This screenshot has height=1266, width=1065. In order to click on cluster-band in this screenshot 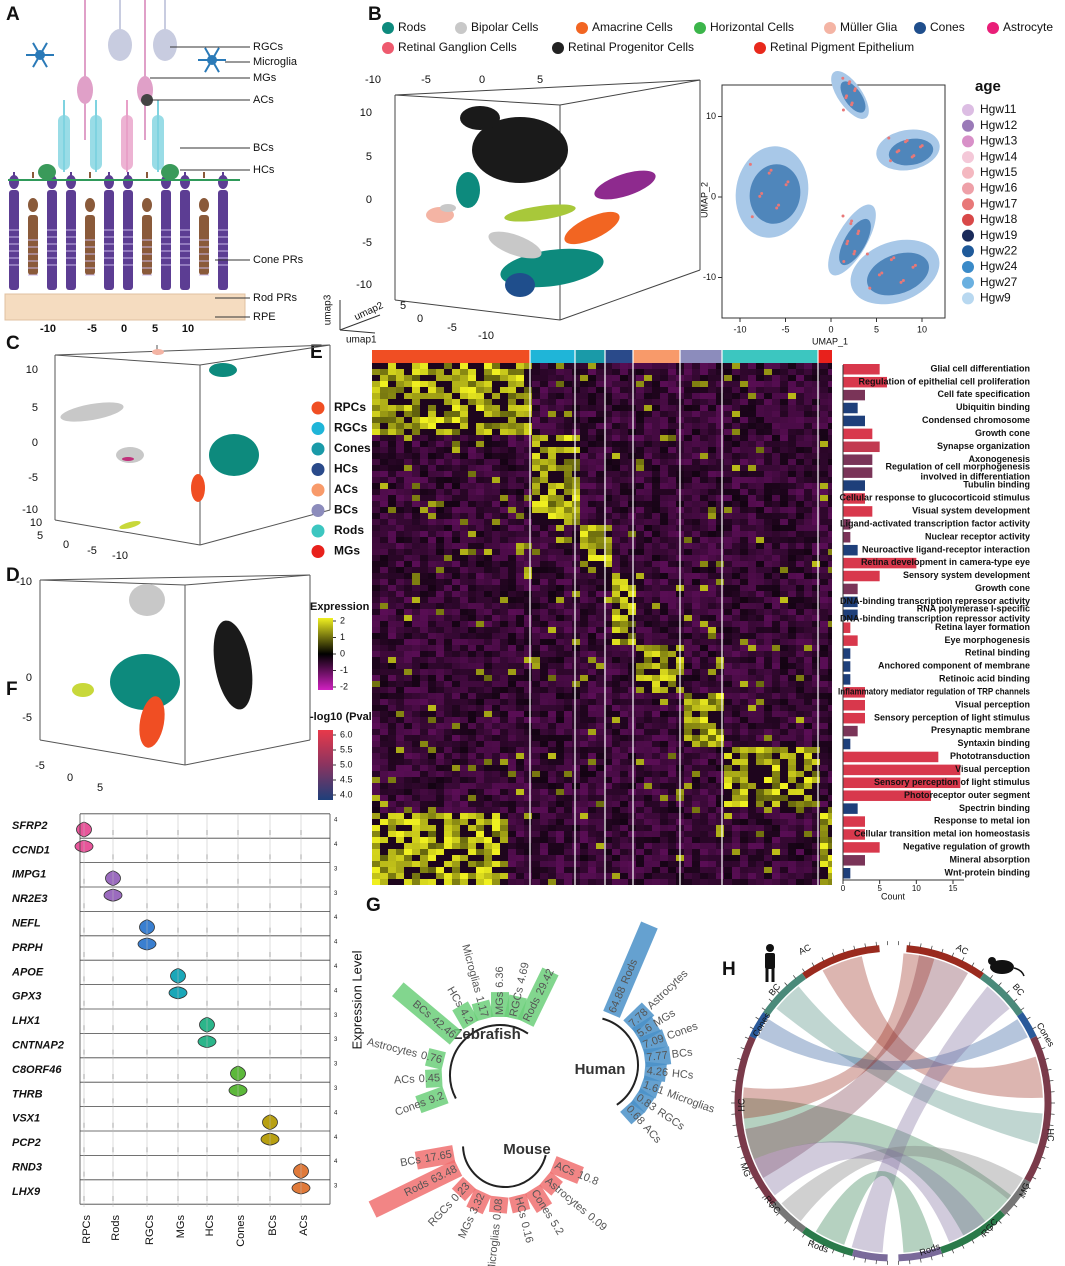, I will do `click(656, 356)`.